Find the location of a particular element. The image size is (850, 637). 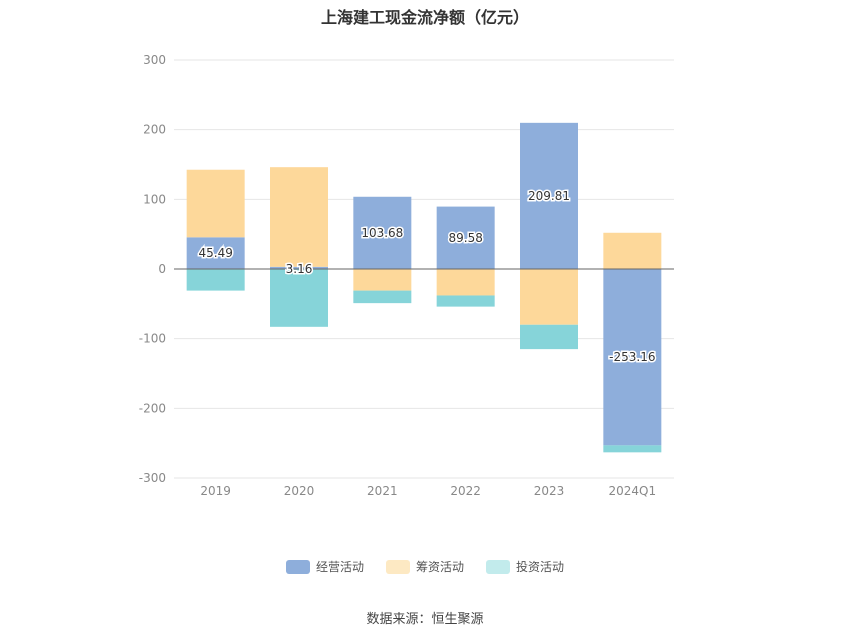

x-tick-label-3: 2022 is located at coordinates (465, 491).